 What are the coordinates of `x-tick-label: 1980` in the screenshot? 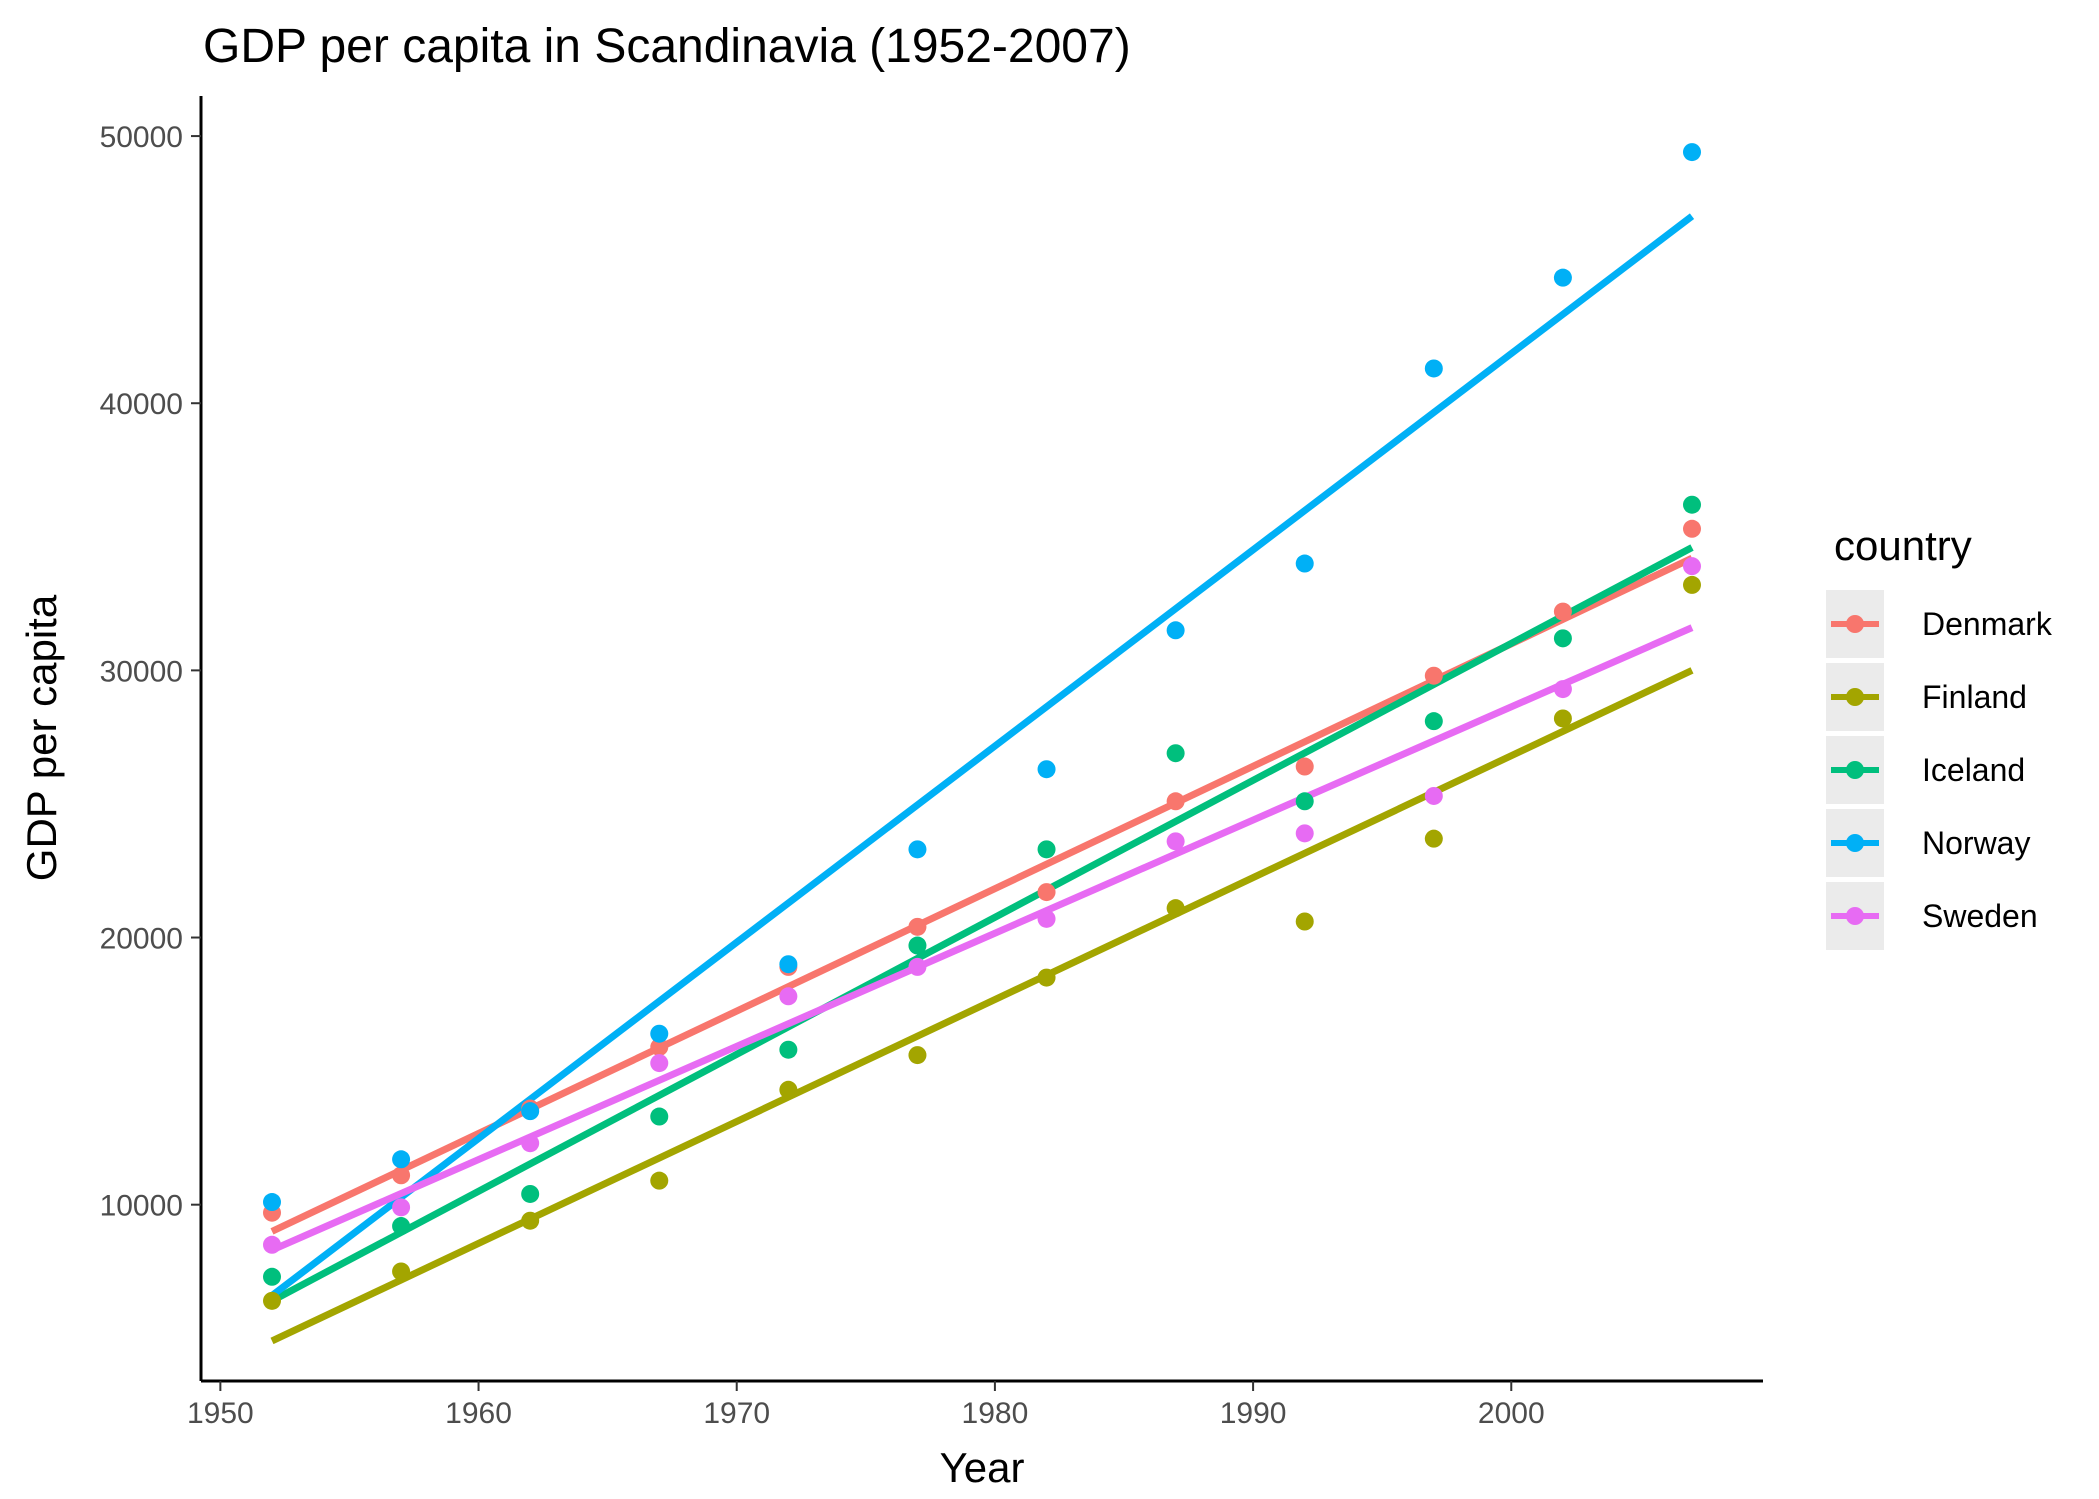 It's located at (995, 1413).